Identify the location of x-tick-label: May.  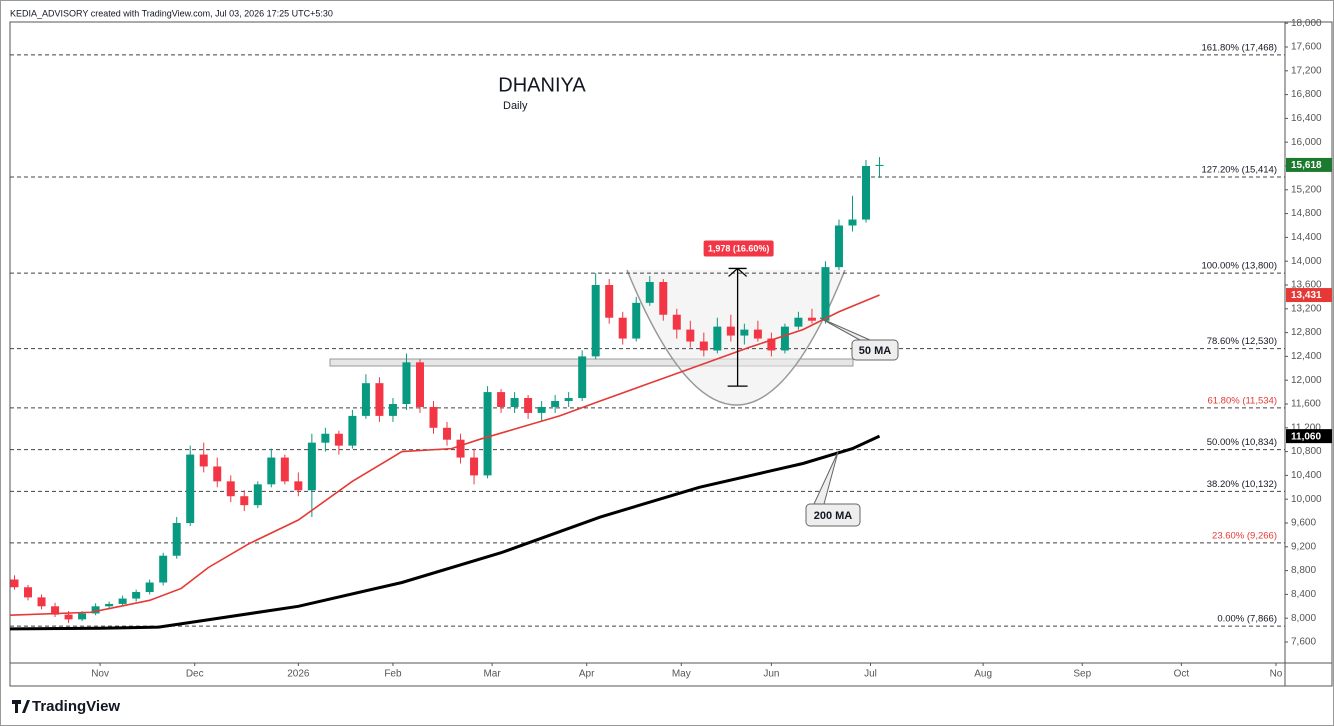
(681, 674).